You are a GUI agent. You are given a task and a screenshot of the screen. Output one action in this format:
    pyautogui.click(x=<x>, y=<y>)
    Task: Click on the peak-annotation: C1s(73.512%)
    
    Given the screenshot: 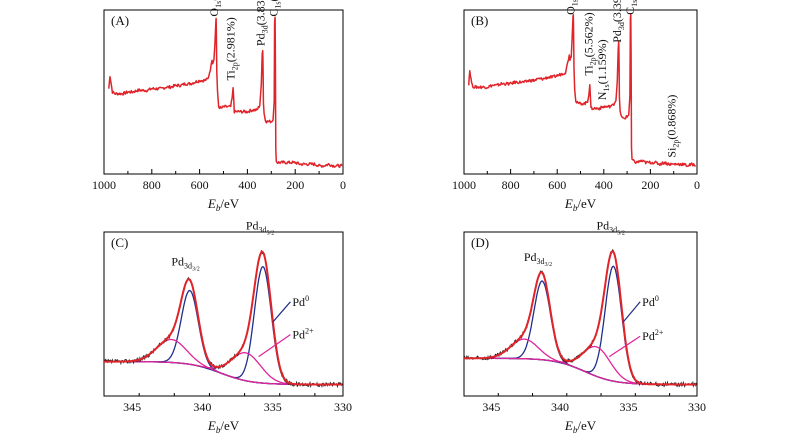 What is the action you would take?
    pyautogui.click(x=275, y=8)
    